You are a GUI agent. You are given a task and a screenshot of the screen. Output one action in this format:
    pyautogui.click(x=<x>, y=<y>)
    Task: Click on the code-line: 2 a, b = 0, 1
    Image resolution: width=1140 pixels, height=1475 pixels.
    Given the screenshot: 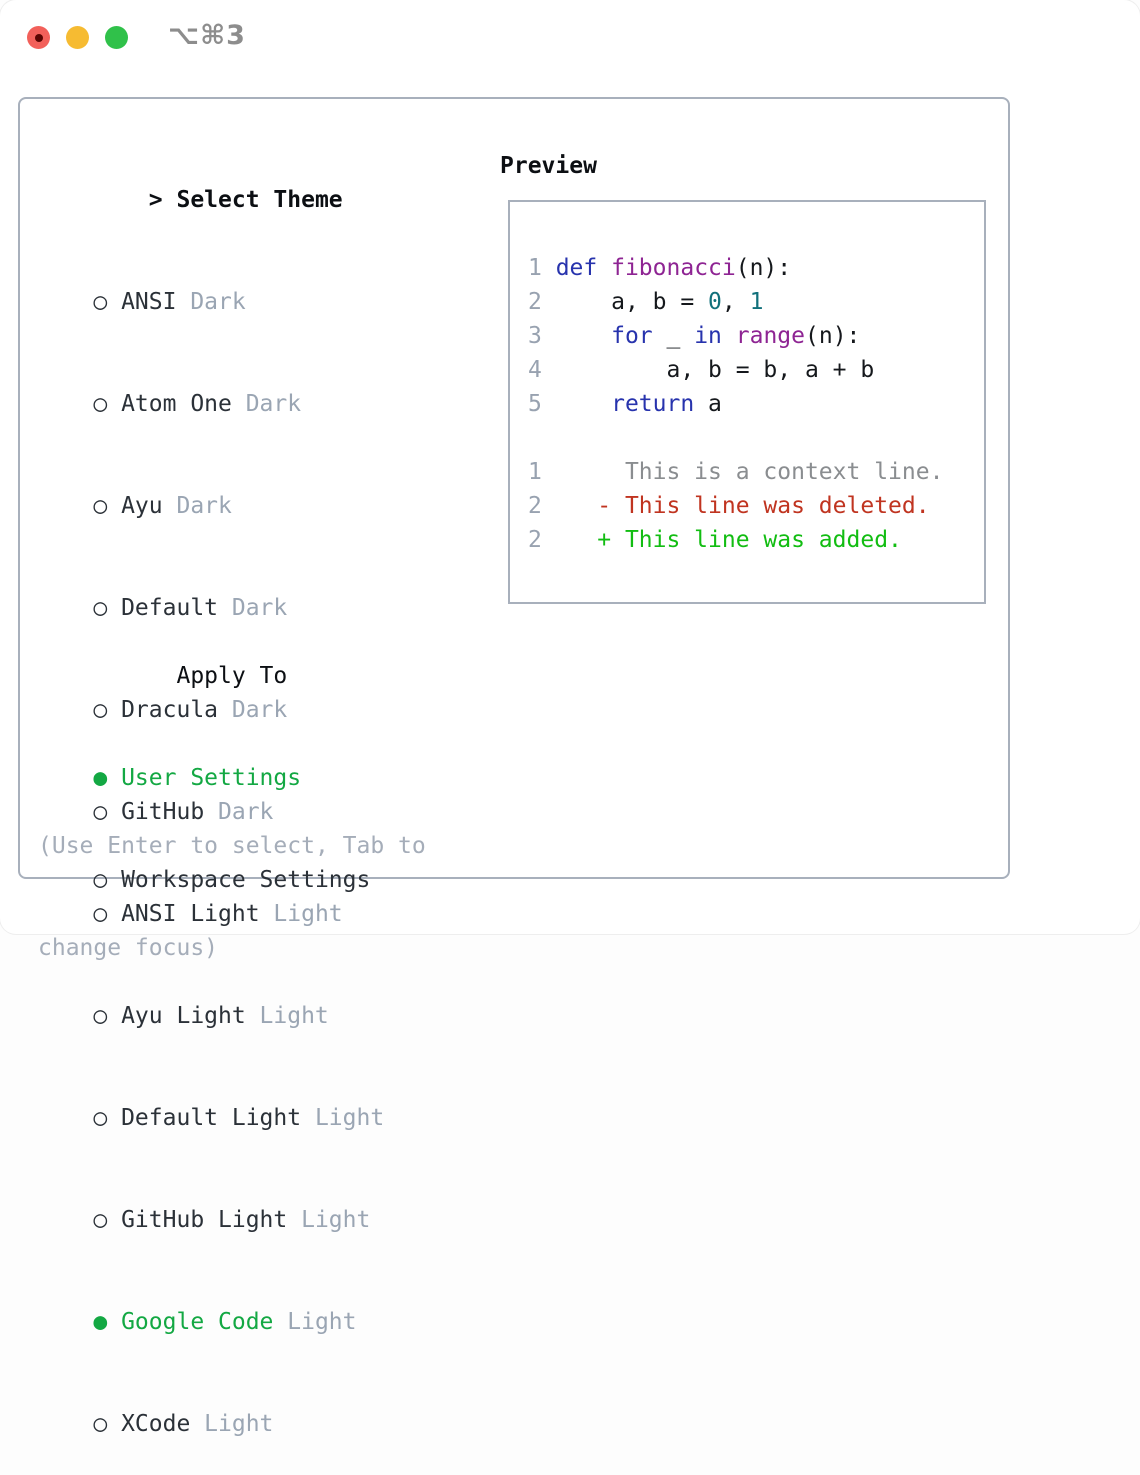 What is the action you would take?
    pyautogui.click(x=646, y=302)
    